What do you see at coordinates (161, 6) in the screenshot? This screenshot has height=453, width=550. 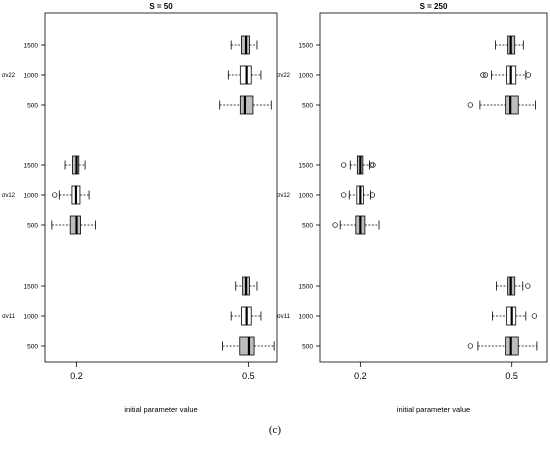 I see `panel-title: S = 50` at bounding box center [161, 6].